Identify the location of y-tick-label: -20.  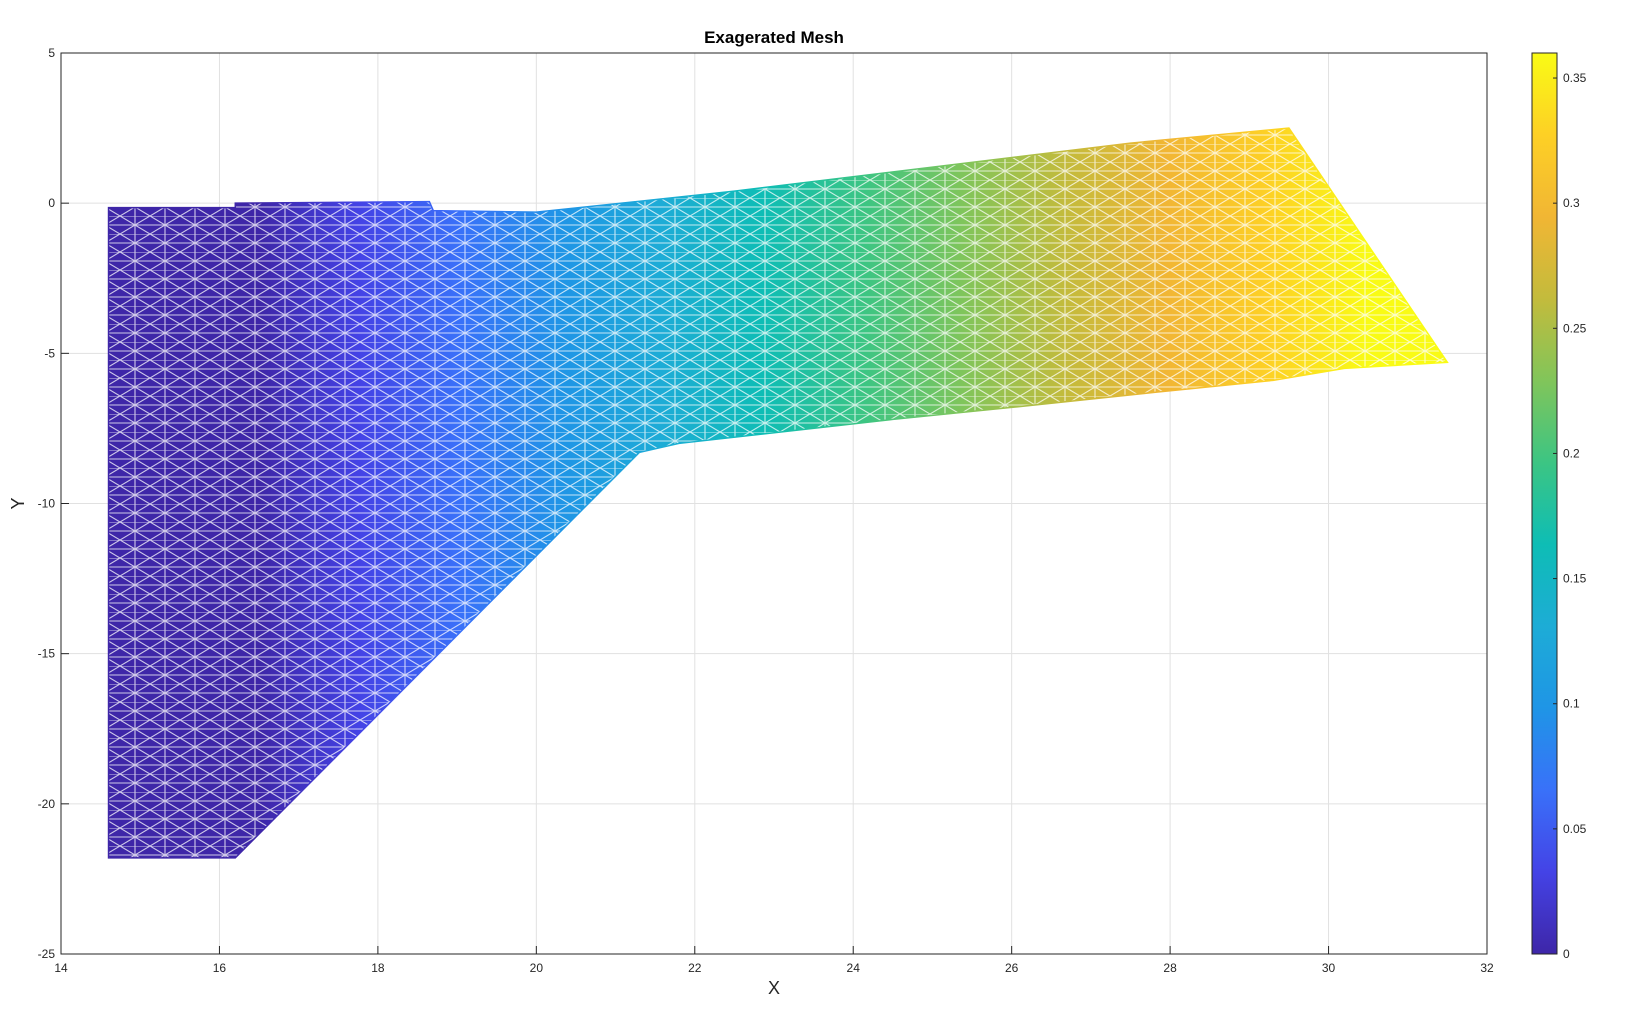
(47, 804).